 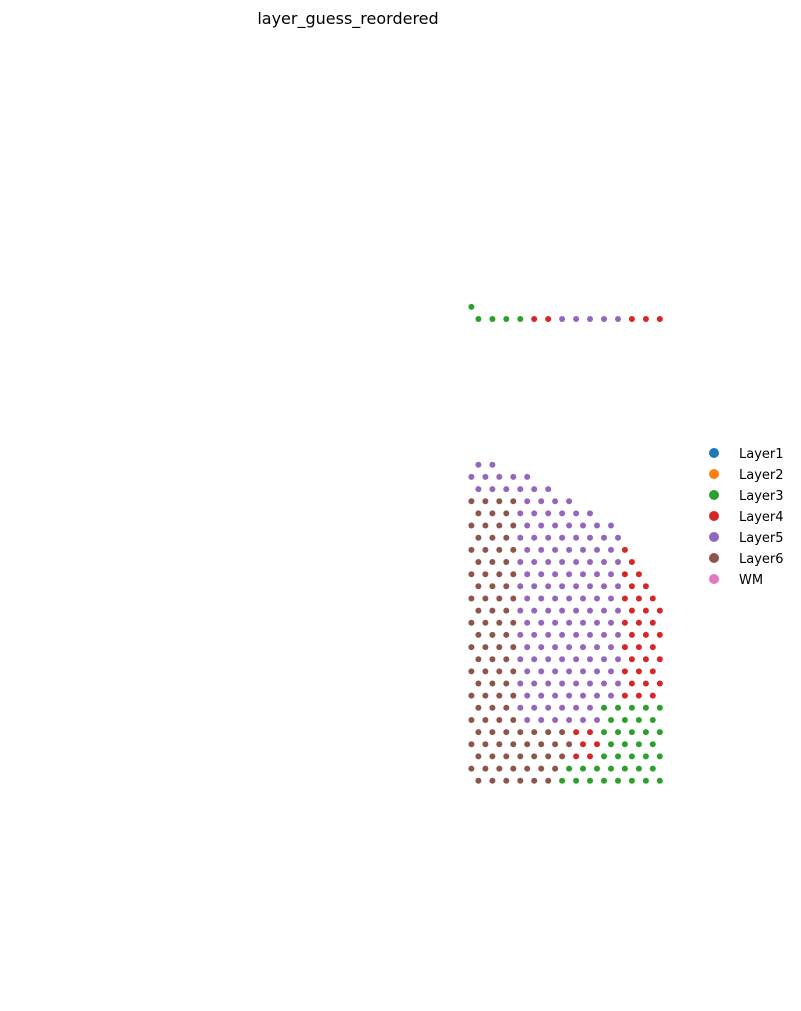 What do you see at coordinates (714, 516) in the screenshot?
I see `legend-marker-layer4` at bounding box center [714, 516].